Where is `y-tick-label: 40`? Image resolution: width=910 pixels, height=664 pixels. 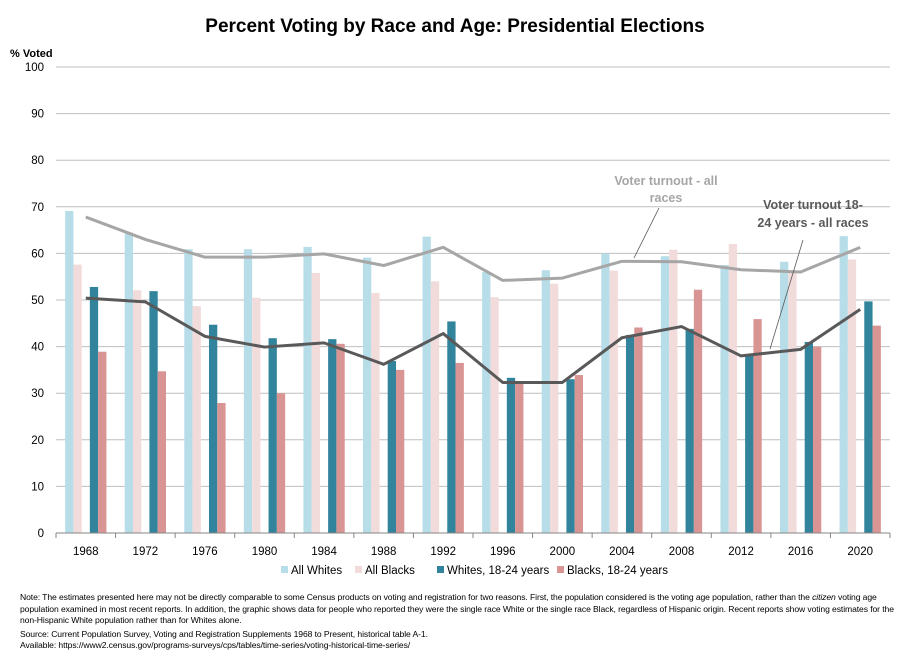 y-tick-label: 40 is located at coordinates (37, 348).